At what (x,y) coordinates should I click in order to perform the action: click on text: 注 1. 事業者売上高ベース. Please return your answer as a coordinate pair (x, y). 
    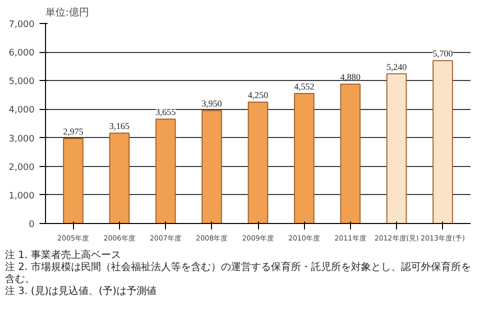
    Looking at the image, I should click on (63, 255).